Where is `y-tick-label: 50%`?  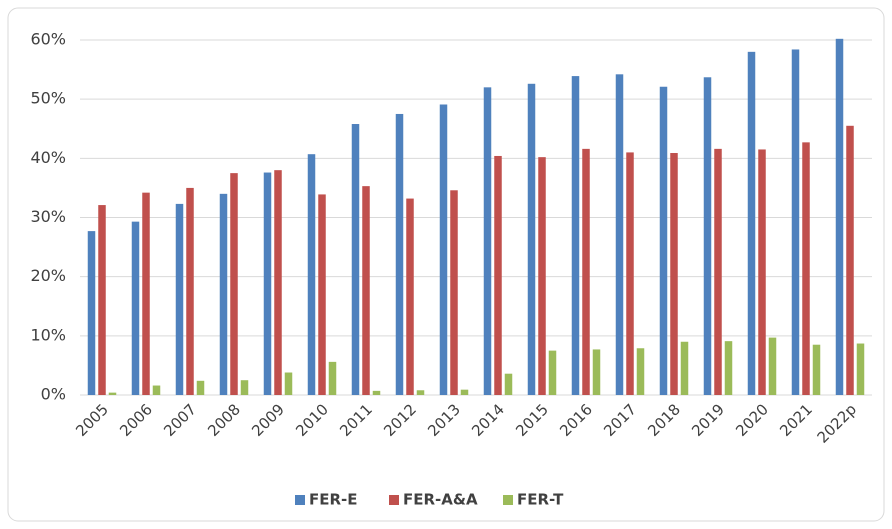 y-tick-label: 50% is located at coordinates (48, 98).